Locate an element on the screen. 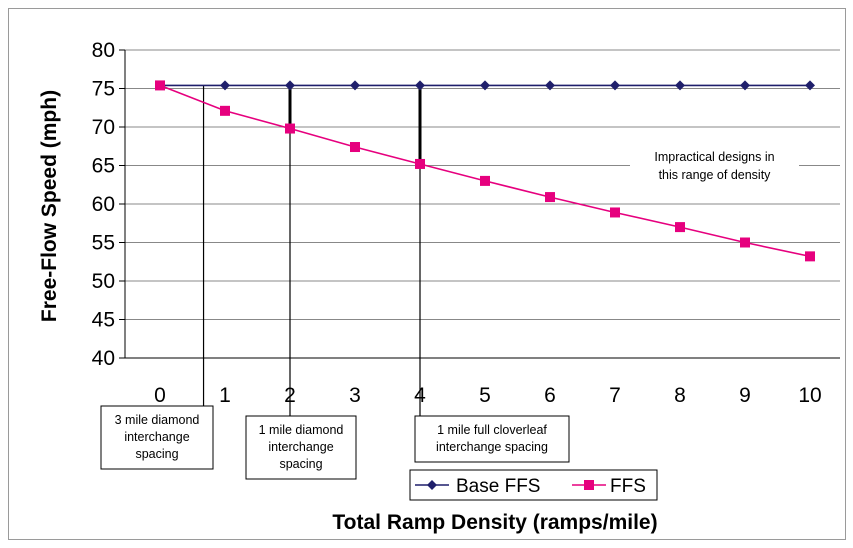  y-tick-label: 65 is located at coordinates (103, 166).